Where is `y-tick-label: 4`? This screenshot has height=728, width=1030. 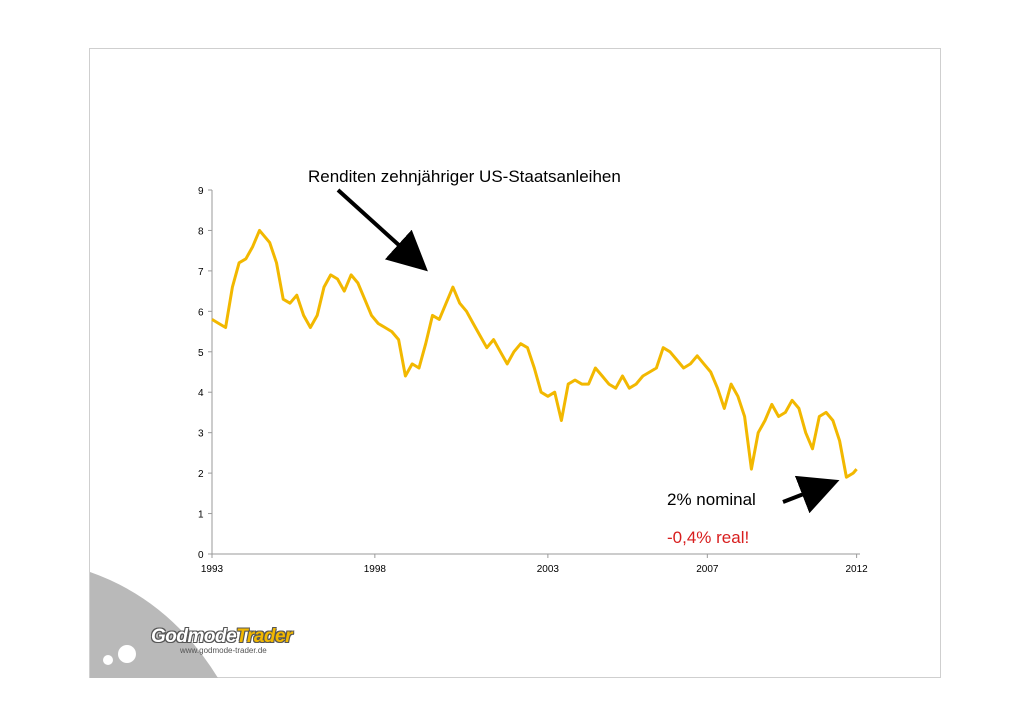 y-tick-label: 4 is located at coordinates (201, 393).